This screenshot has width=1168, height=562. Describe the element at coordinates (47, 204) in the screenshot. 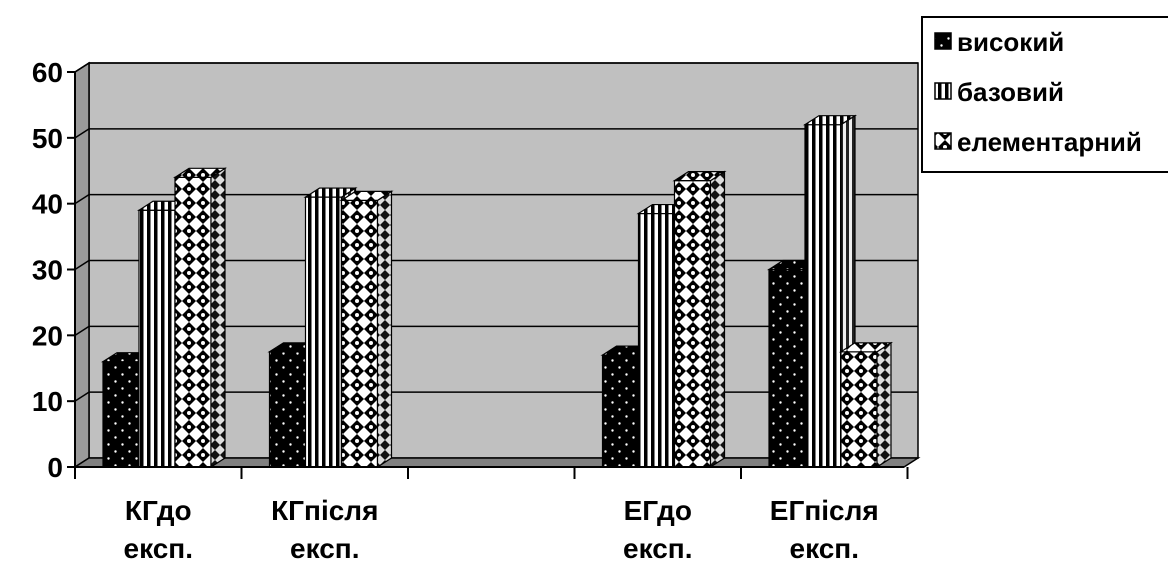

I see `y-tick-label: 40` at that location.